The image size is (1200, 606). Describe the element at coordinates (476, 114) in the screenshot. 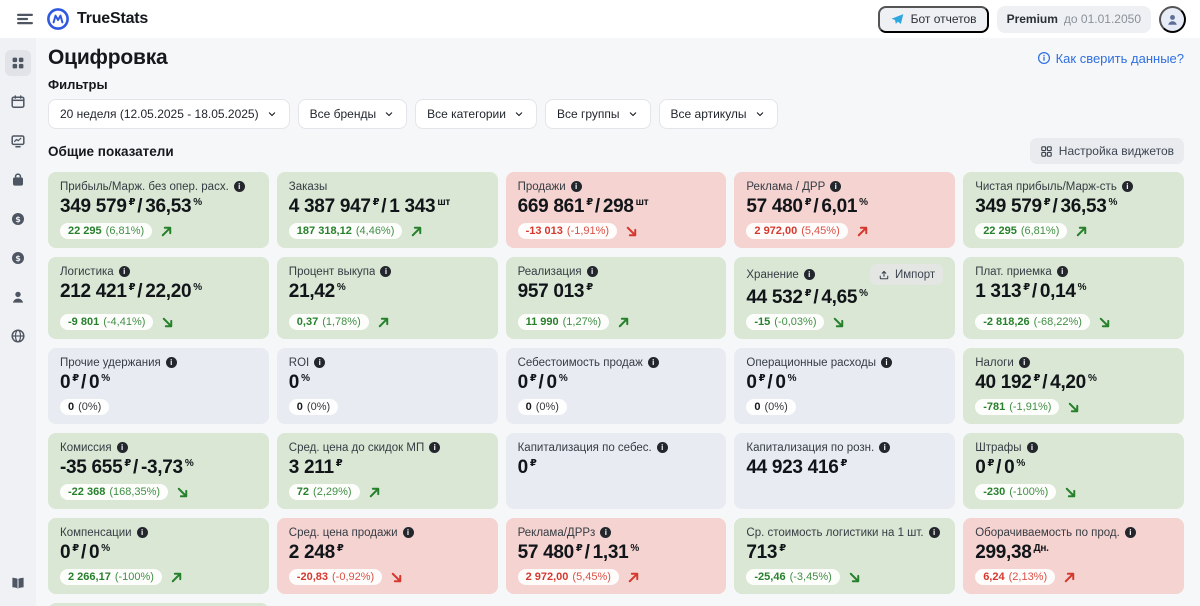

I see `filter-dropdown: Все категории` at that location.